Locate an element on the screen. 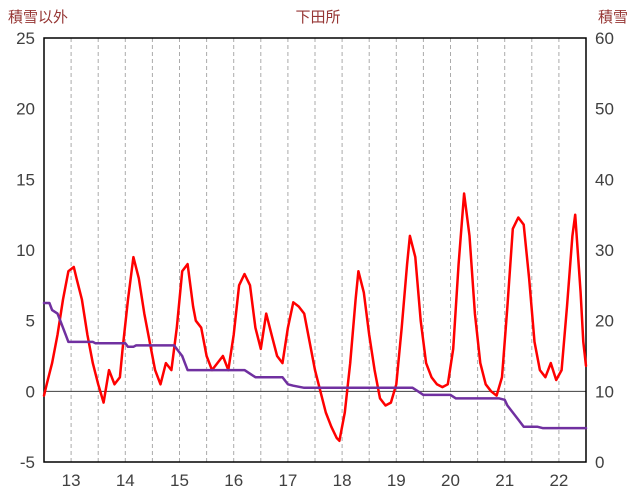 This screenshot has width=636, height=501. x-axis-tick-label: 16 is located at coordinates (233, 480).